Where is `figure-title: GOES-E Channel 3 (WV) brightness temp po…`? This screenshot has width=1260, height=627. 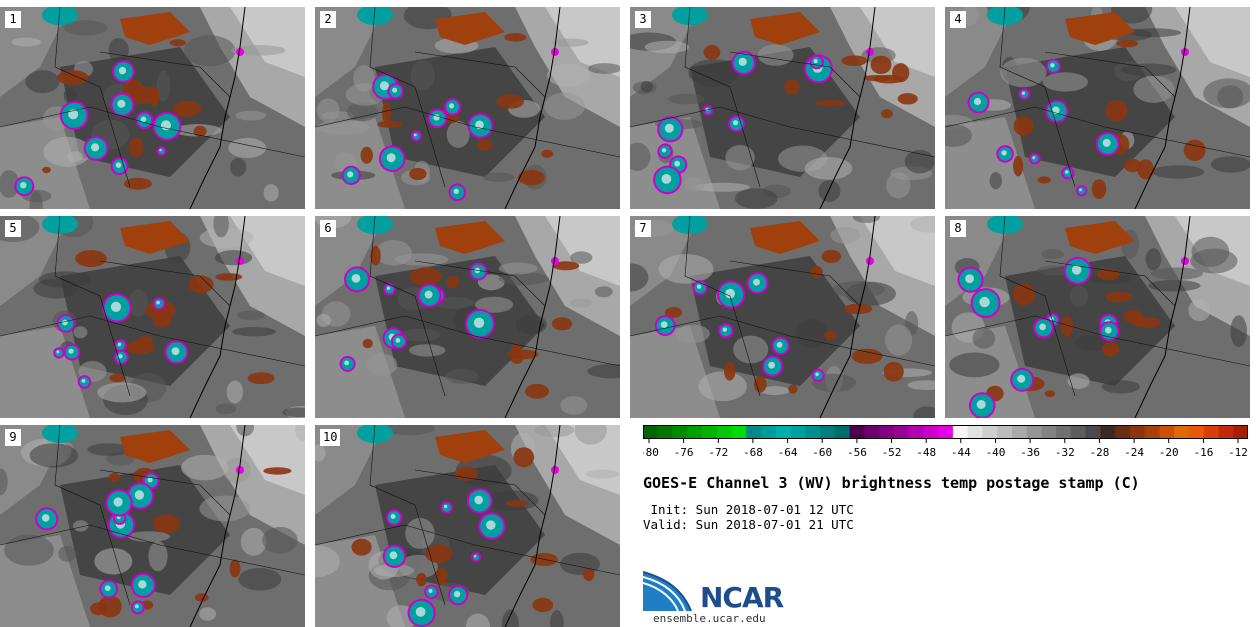
figure-title: GOES-E Channel 3 (WV) brightness temp po… is located at coordinates (891, 483).